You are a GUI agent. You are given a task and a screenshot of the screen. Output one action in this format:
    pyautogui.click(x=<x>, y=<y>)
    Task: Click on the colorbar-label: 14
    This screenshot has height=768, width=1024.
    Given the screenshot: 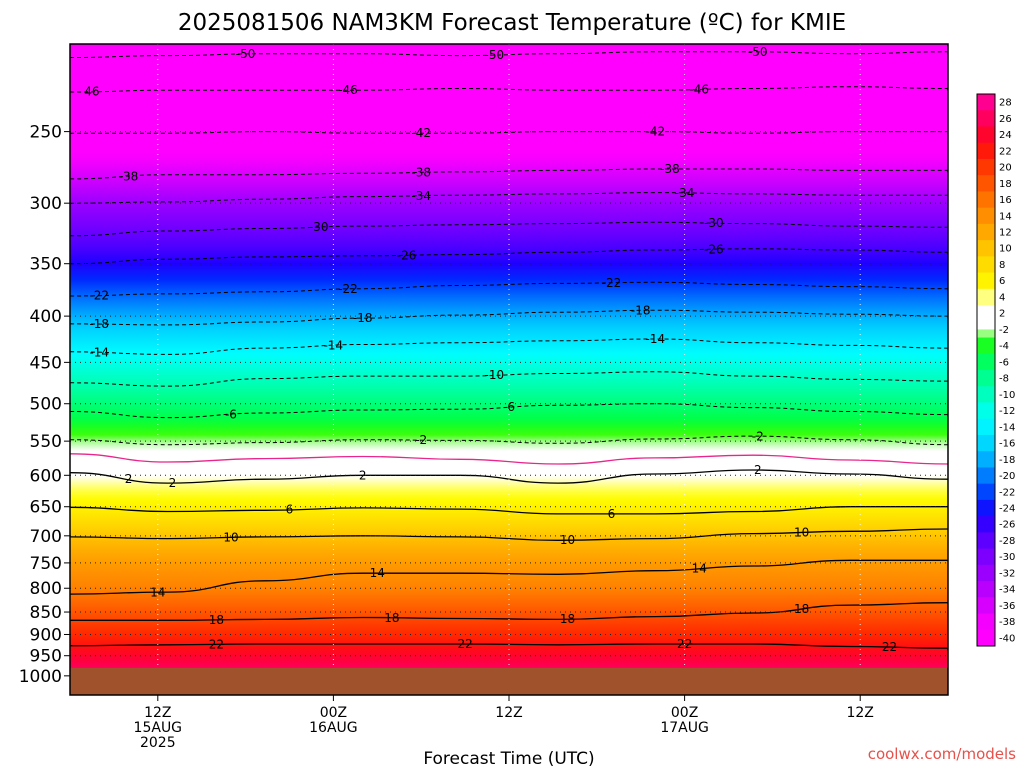 What is the action you would take?
    pyautogui.click(x=1005, y=216)
    